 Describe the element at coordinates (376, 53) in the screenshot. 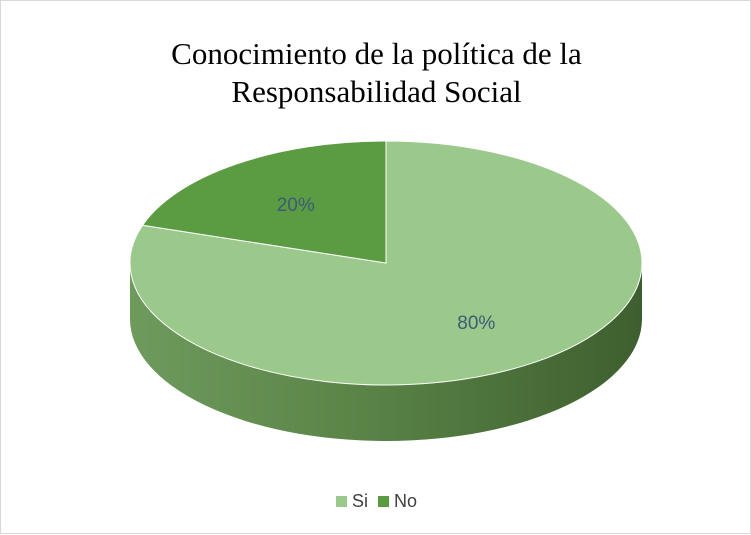

I see `chart-title-line-1: Conocimiento de la política de la` at that location.